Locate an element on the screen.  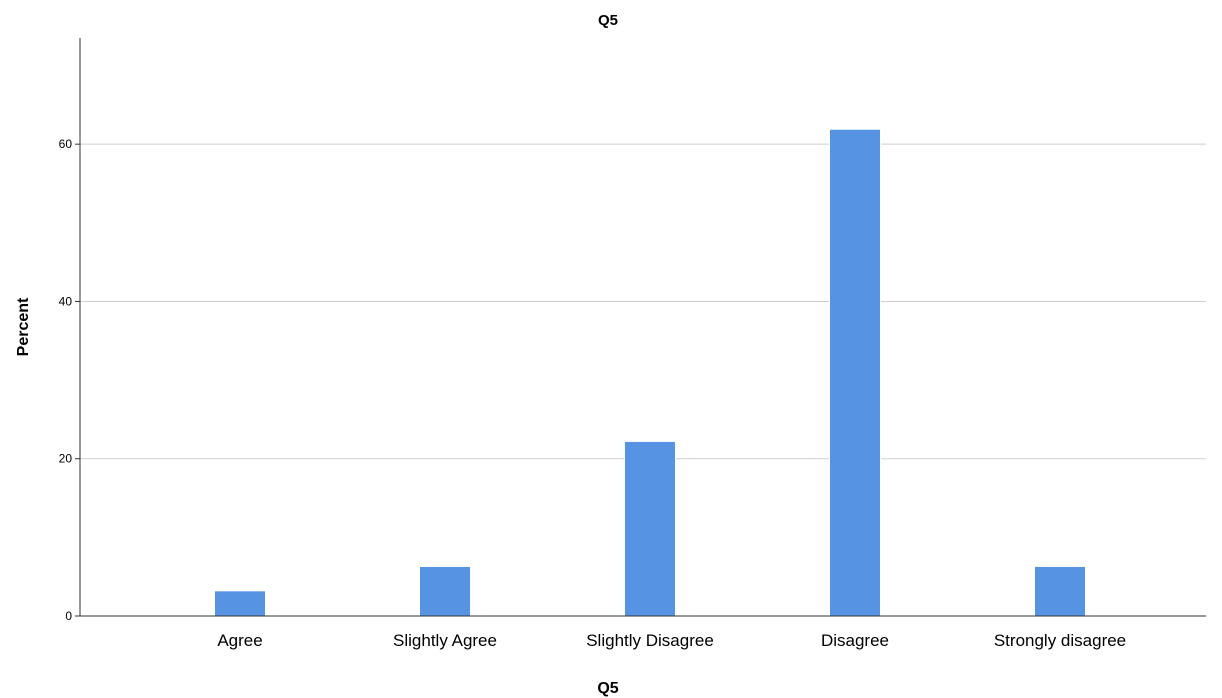
y-tick-label: 20 is located at coordinates (66, 459).